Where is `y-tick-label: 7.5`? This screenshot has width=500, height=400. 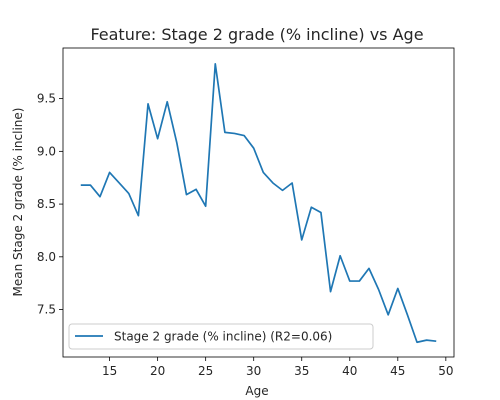
y-tick-label: 7.5 is located at coordinates (46, 310).